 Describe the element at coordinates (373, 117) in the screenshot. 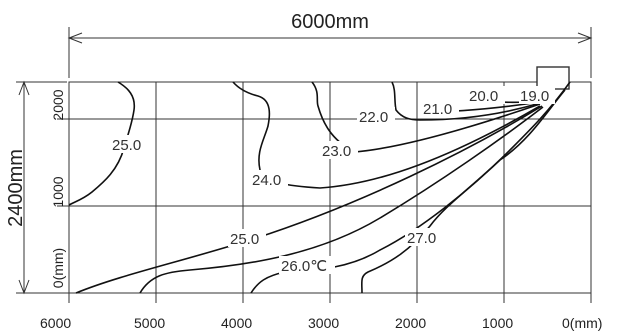

I see `isotherm-label: 22.0` at that location.